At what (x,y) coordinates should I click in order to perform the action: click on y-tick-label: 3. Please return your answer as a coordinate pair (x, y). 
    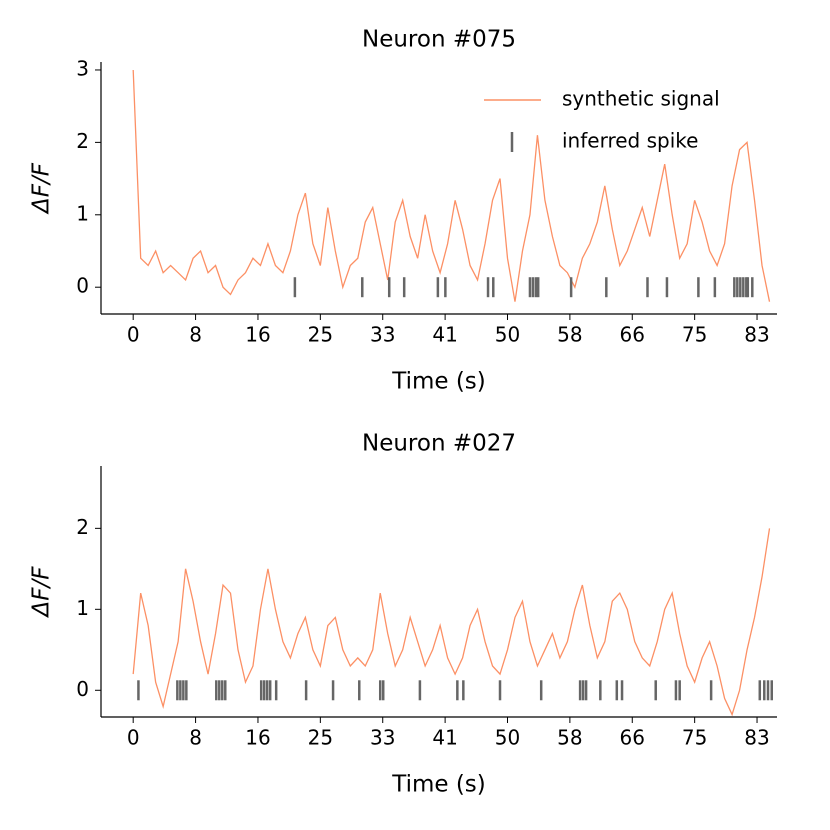
    Looking at the image, I should click on (82, 68).